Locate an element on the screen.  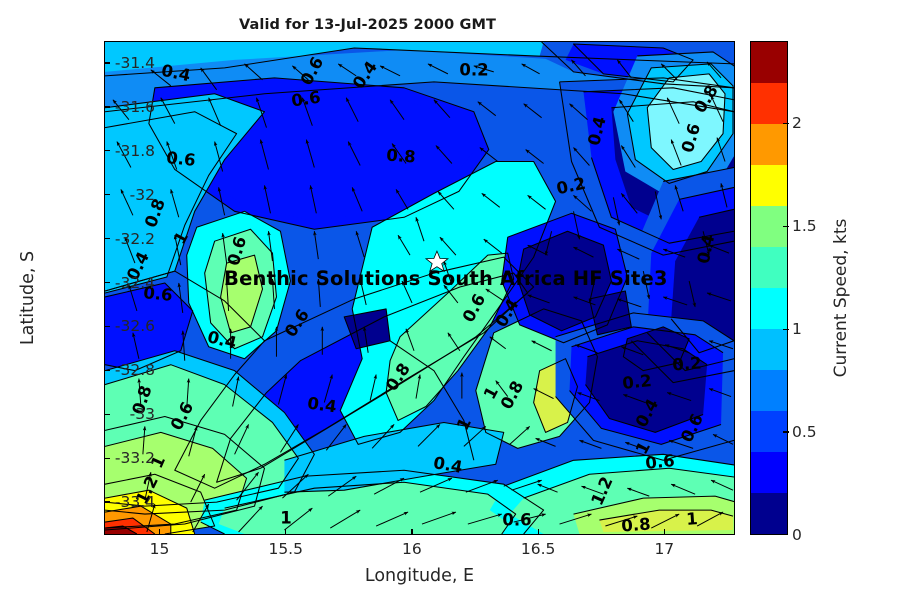
colorbar is located at coordinates (769, 288).